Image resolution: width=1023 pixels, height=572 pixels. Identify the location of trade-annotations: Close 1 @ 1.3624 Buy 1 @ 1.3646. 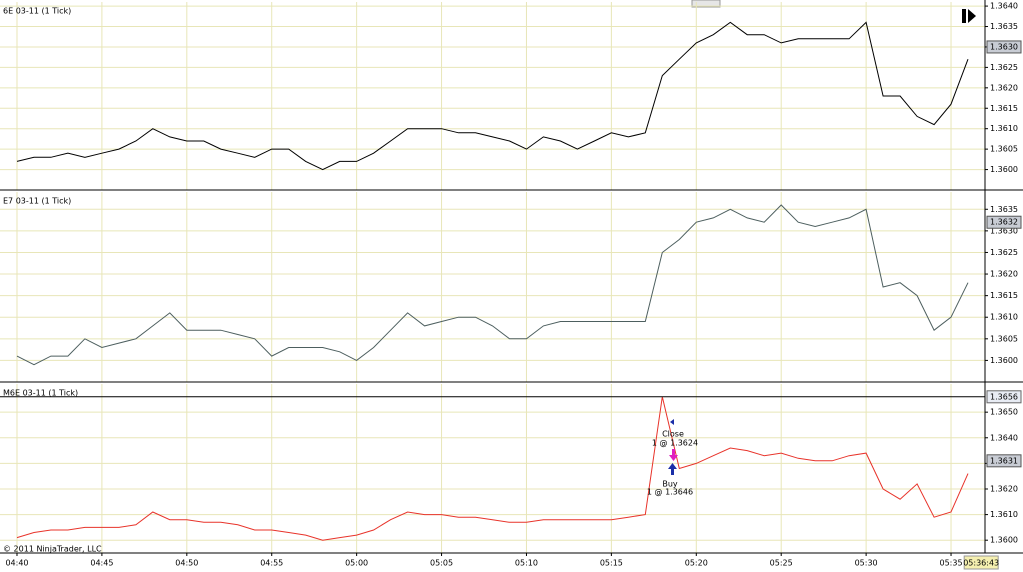
(672, 458).